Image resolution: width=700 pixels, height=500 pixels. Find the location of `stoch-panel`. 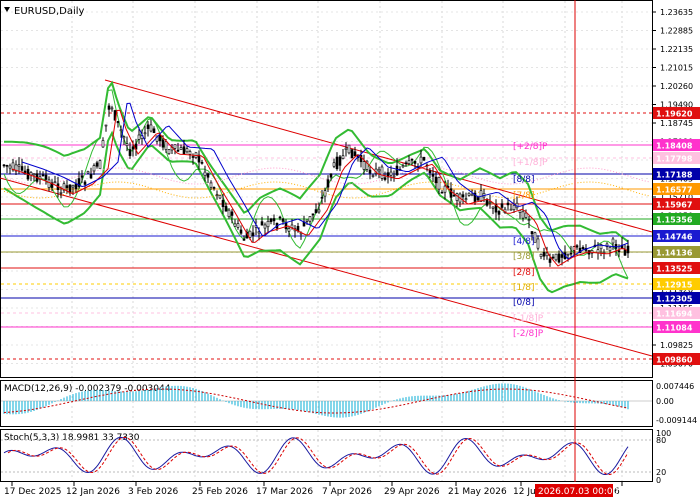

stoch-panel is located at coordinates (326, 455).